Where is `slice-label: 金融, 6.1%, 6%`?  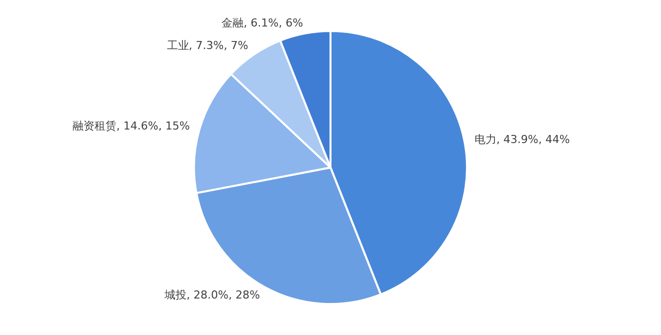
slice-label: 金融, 6.1%, 6% is located at coordinates (263, 23).